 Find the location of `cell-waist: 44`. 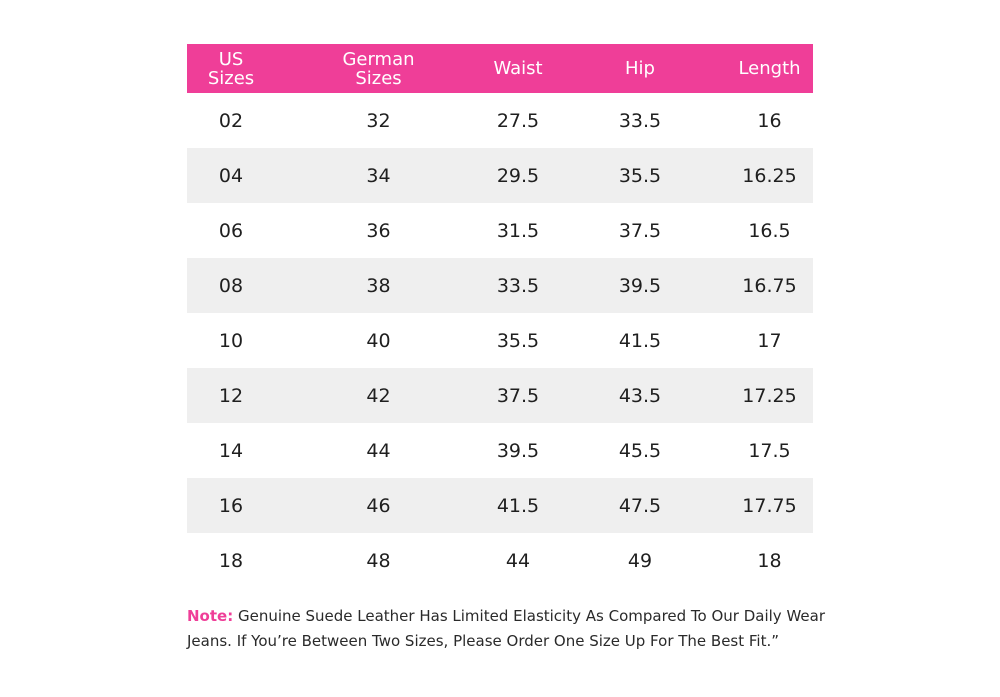

cell-waist: 44 is located at coordinates (518, 560).